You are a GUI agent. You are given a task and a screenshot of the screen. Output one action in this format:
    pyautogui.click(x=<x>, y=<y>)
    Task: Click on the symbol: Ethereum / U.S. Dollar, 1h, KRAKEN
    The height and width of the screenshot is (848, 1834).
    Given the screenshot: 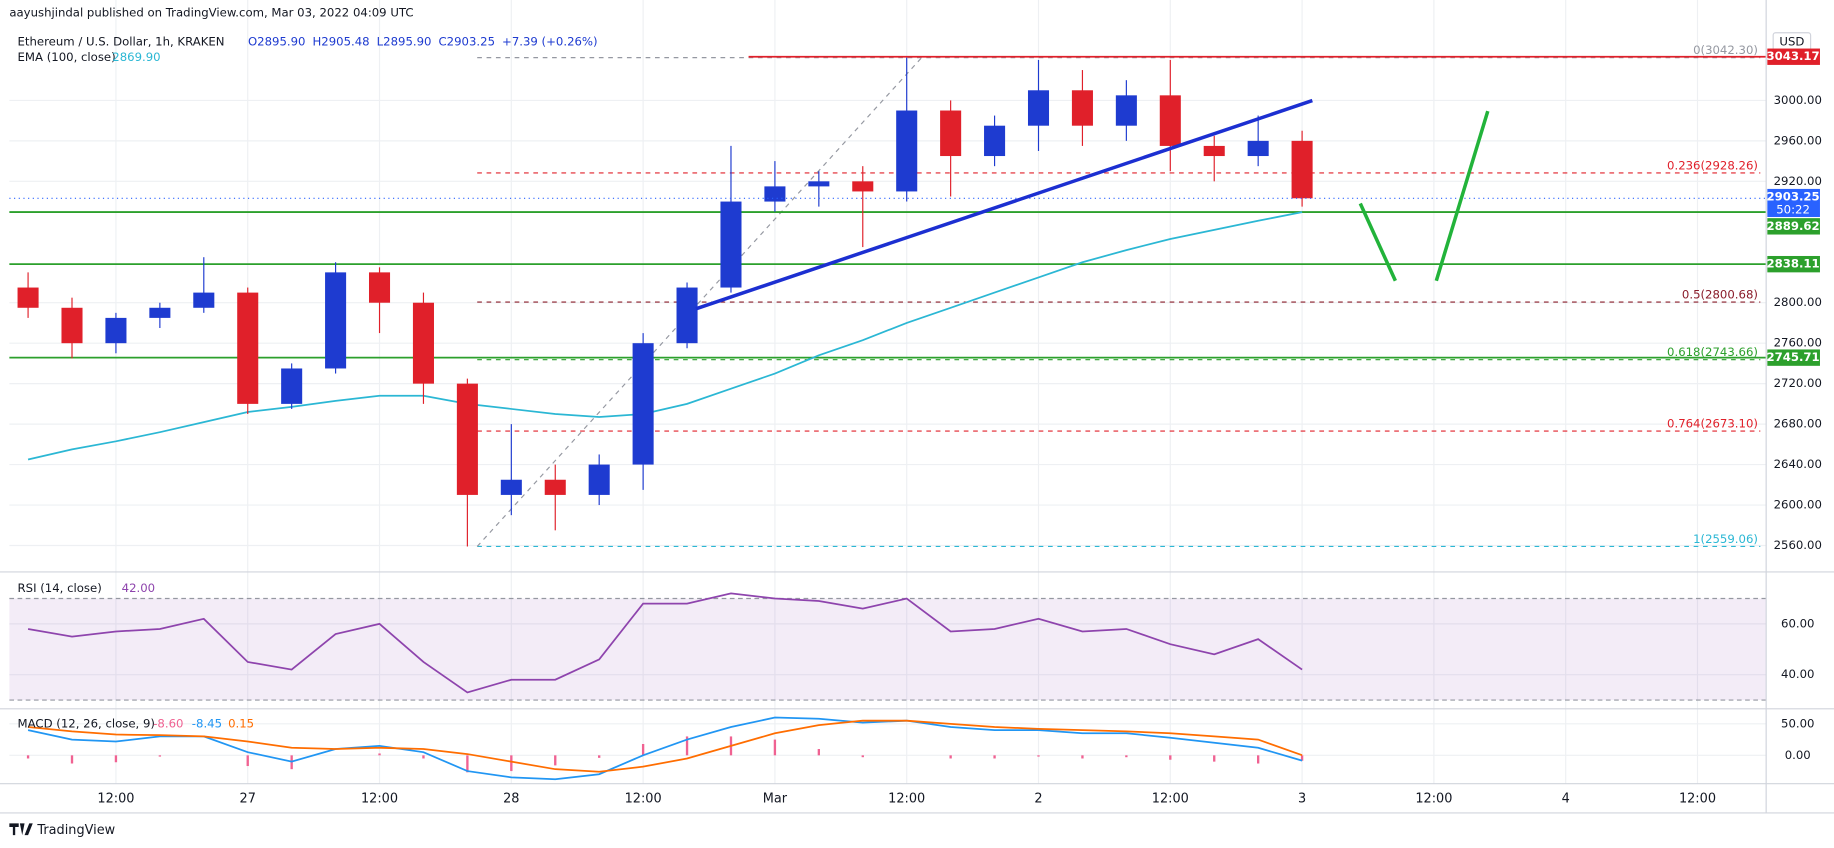 What is the action you would take?
    pyautogui.click(x=121, y=42)
    